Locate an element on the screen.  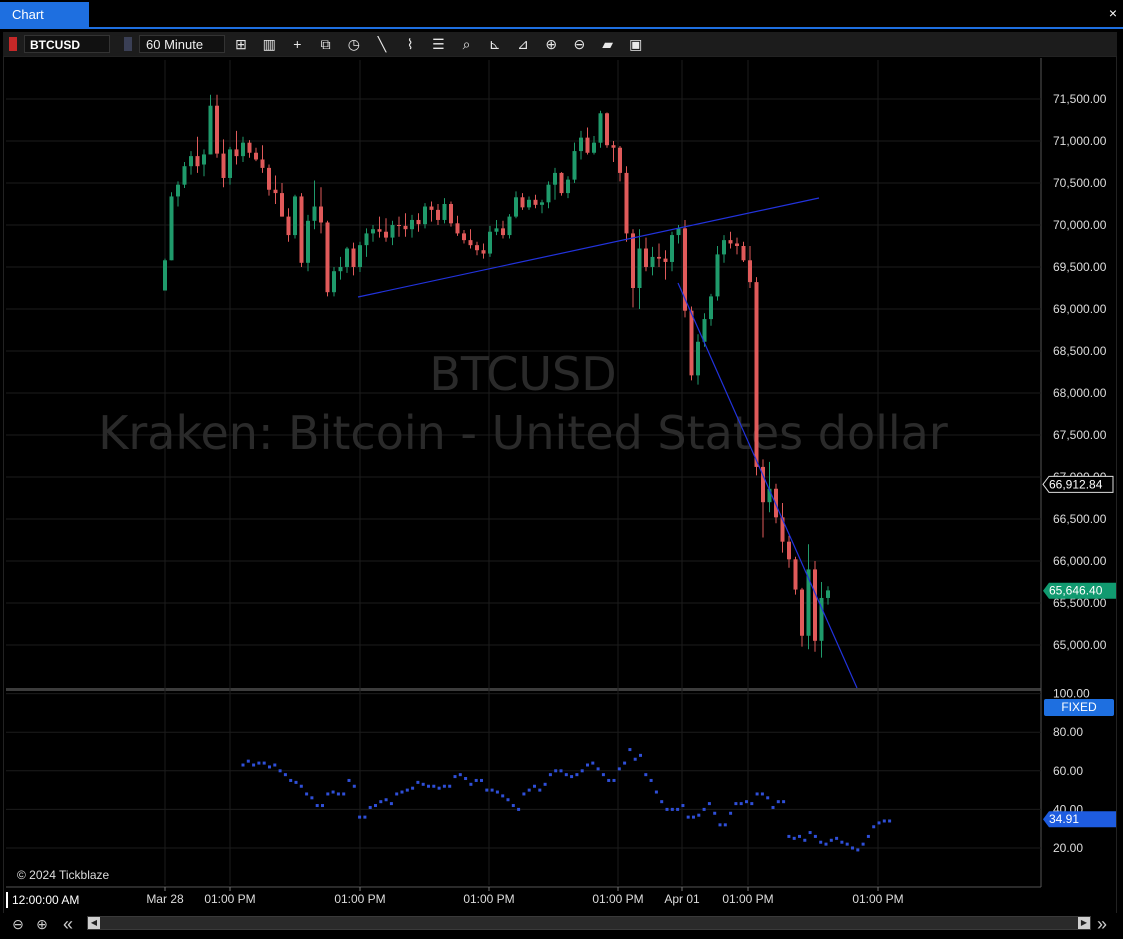
axis-scale-icon: ⊿ is located at coordinates (523, 44).